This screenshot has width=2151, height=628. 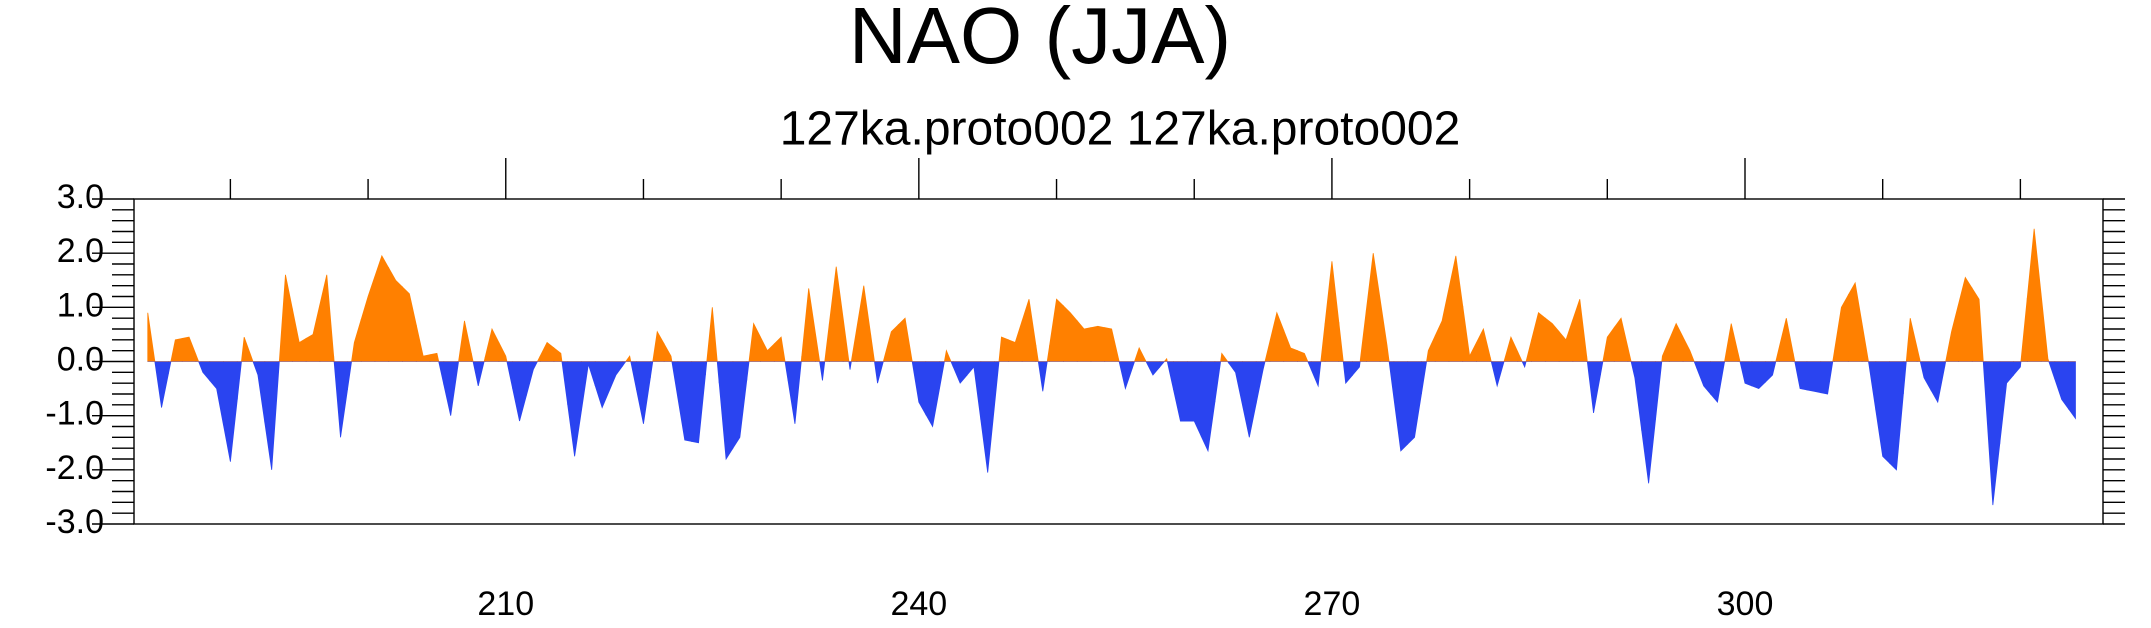 What do you see at coordinates (1040, 40) in the screenshot?
I see `chart-title: NAO (JJA)` at bounding box center [1040, 40].